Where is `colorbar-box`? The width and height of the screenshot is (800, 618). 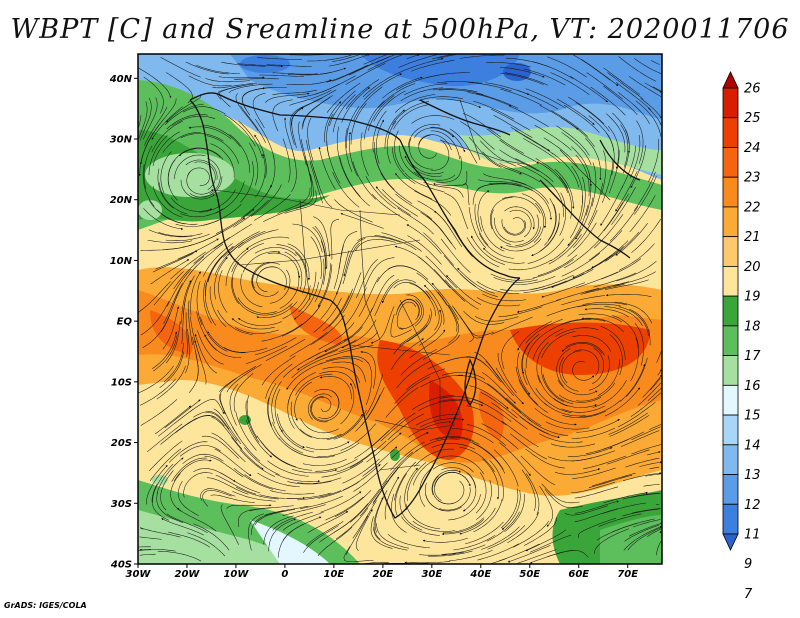 colorbar-box is located at coordinates (730, 400).